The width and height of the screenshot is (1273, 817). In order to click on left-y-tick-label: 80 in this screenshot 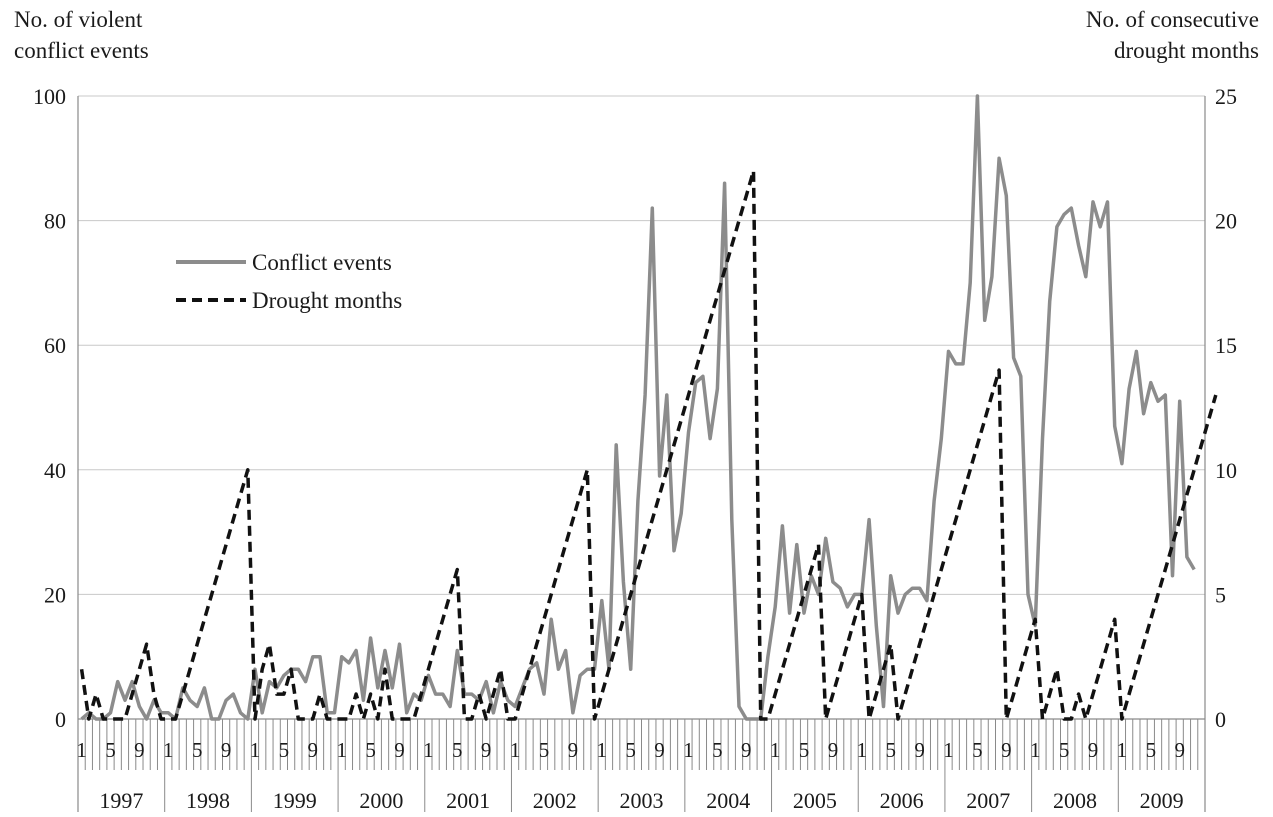, I will do `click(55, 221)`.